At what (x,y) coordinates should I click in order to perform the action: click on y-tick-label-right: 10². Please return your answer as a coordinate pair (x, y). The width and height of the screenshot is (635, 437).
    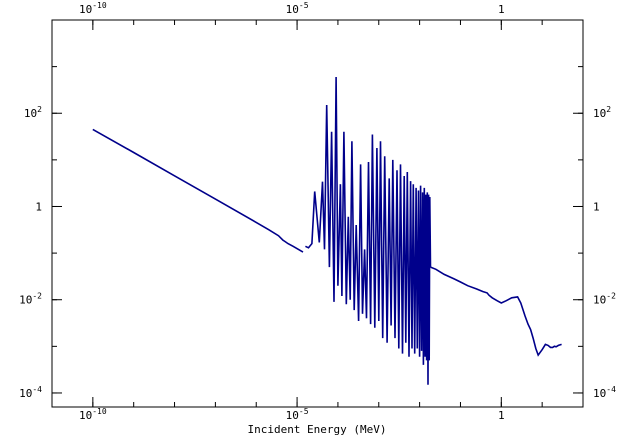
    Looking at the image, I should click on (602, 112).